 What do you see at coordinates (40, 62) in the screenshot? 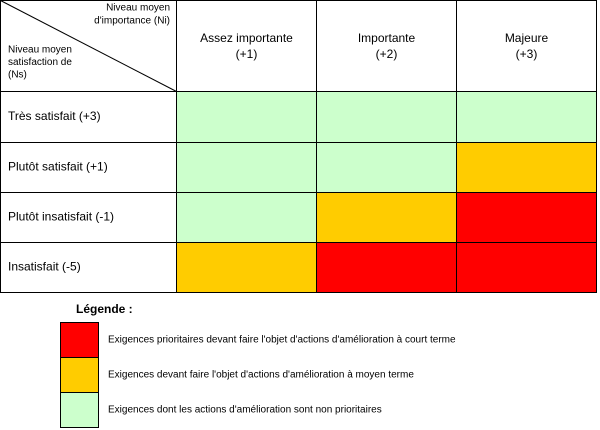
I see `corner-row-label: satisfaction de` at bounding box center [40, 62].